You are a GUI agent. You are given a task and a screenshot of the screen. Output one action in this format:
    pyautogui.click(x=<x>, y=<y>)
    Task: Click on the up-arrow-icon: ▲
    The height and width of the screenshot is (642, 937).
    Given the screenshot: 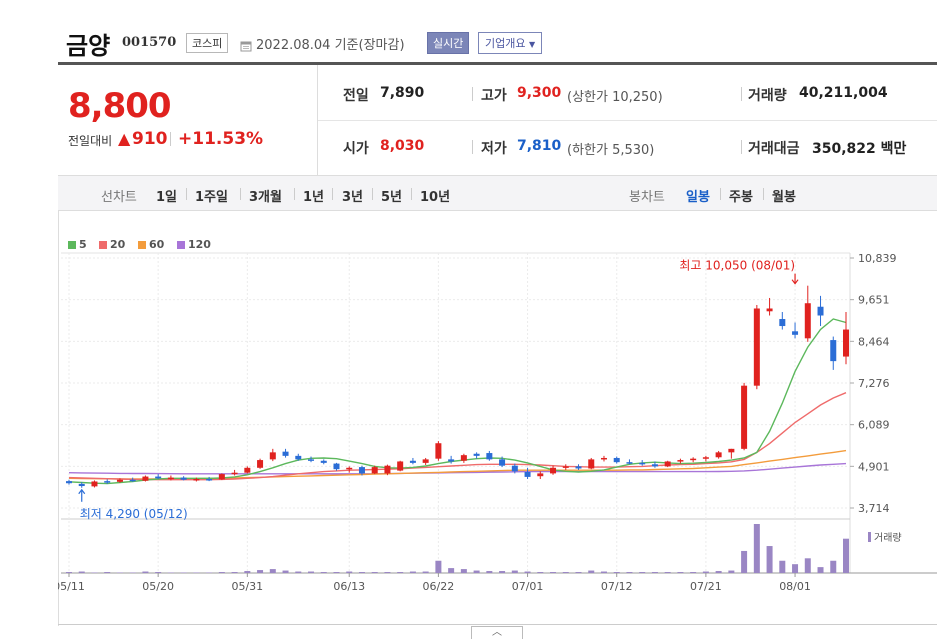 What is the action you would take?
    pyautogui.click(x=124, y=138)
    